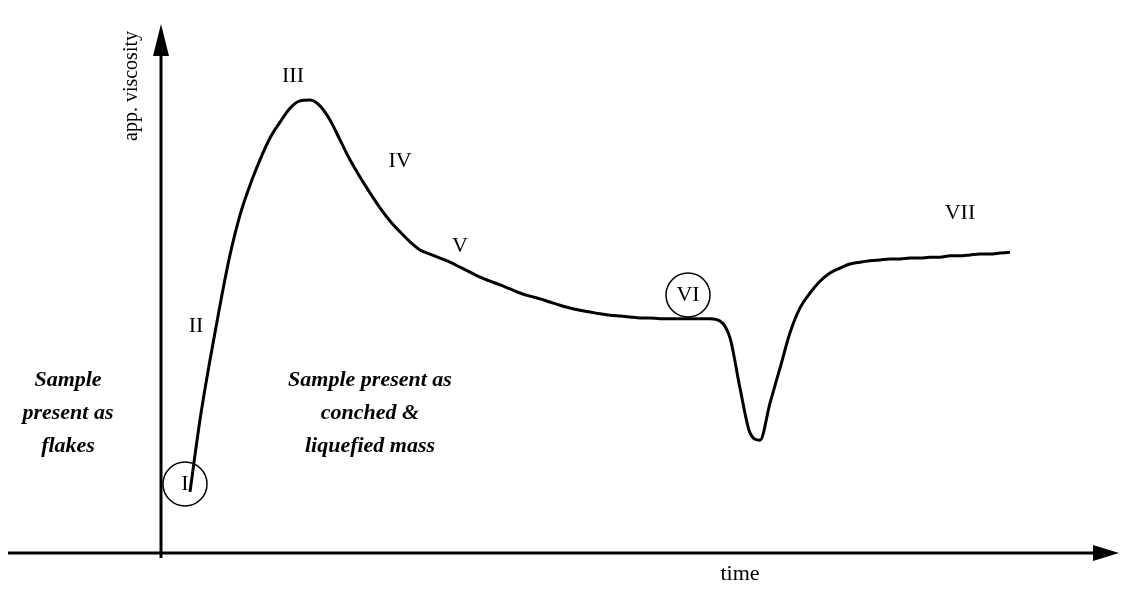 This screenshot has width=1133, height=591. What do you see at coordinates (196, 324) in the screenshot?
I see `annotation: II` at bounding box center [196, 324].